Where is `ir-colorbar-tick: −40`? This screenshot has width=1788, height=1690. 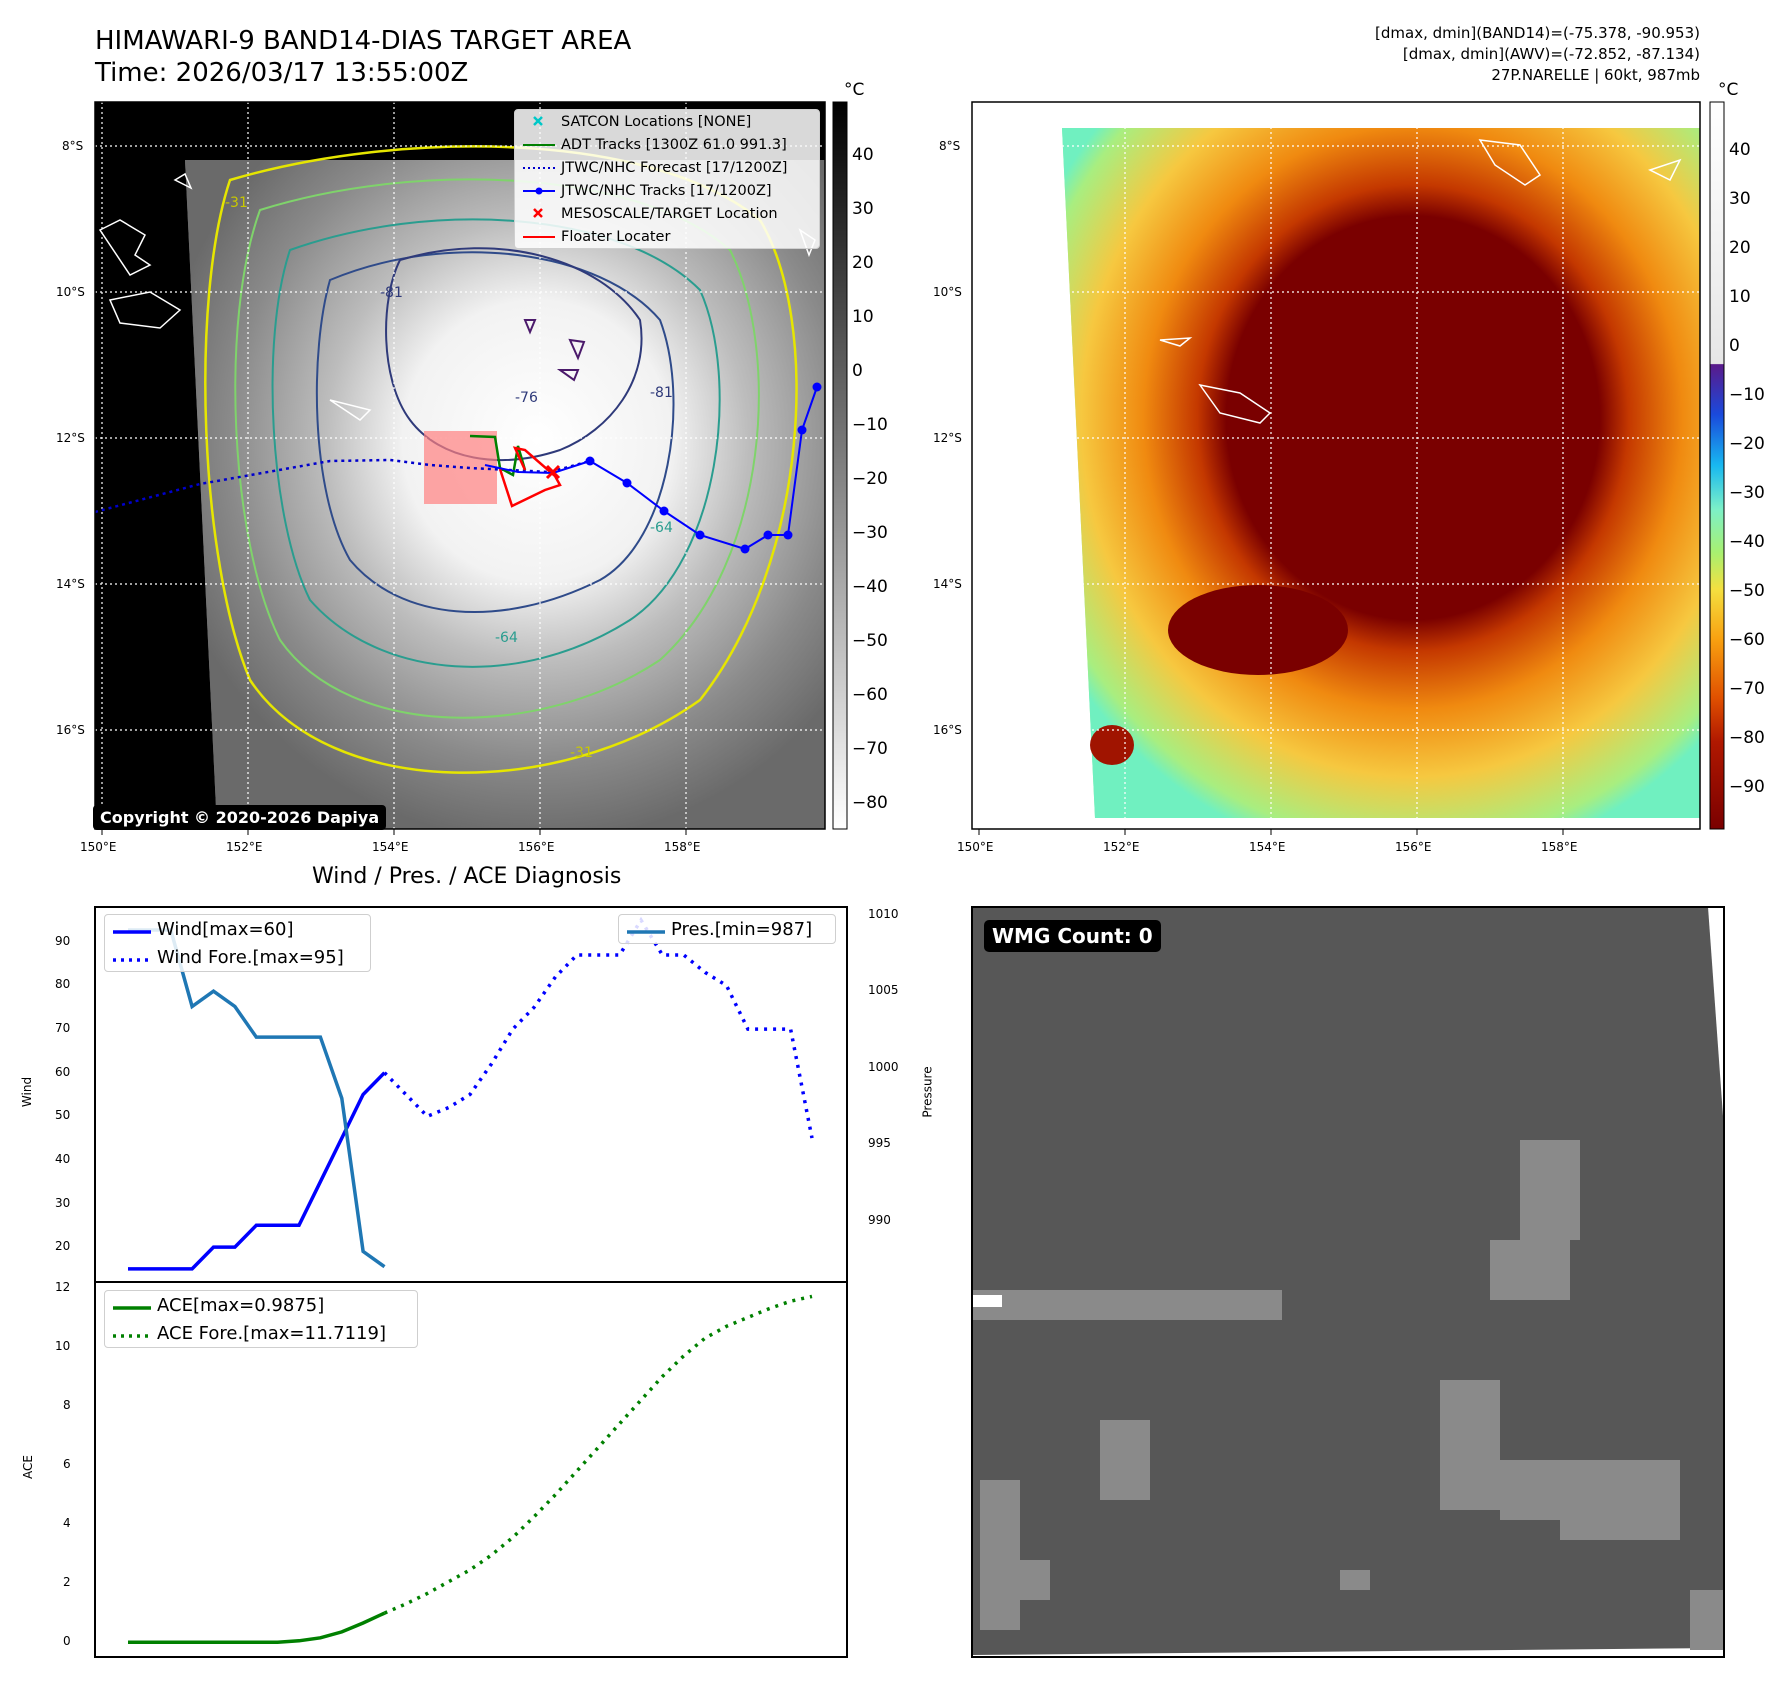
ir-colorbar-tick: −40 is located at coordinates (870, 587).